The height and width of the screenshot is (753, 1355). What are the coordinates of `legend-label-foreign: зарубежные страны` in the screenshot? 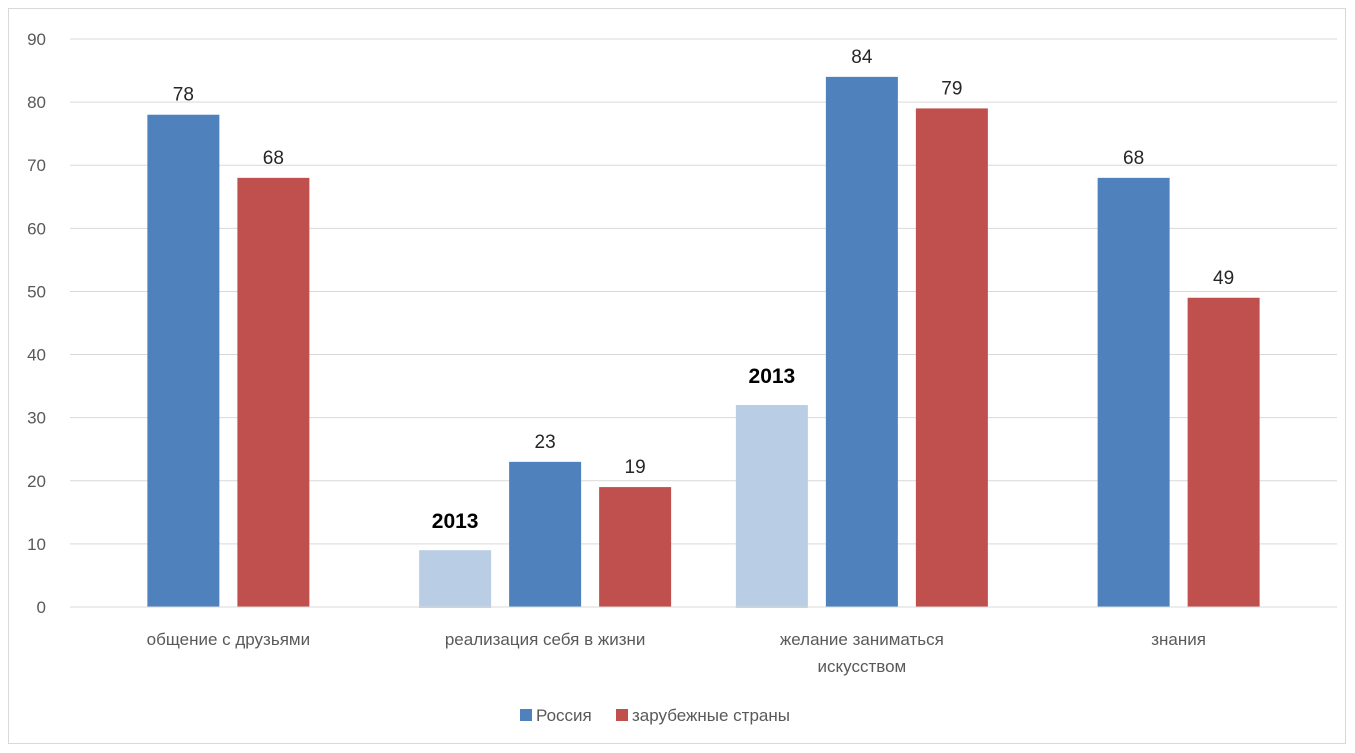 It's located at (711, 715).